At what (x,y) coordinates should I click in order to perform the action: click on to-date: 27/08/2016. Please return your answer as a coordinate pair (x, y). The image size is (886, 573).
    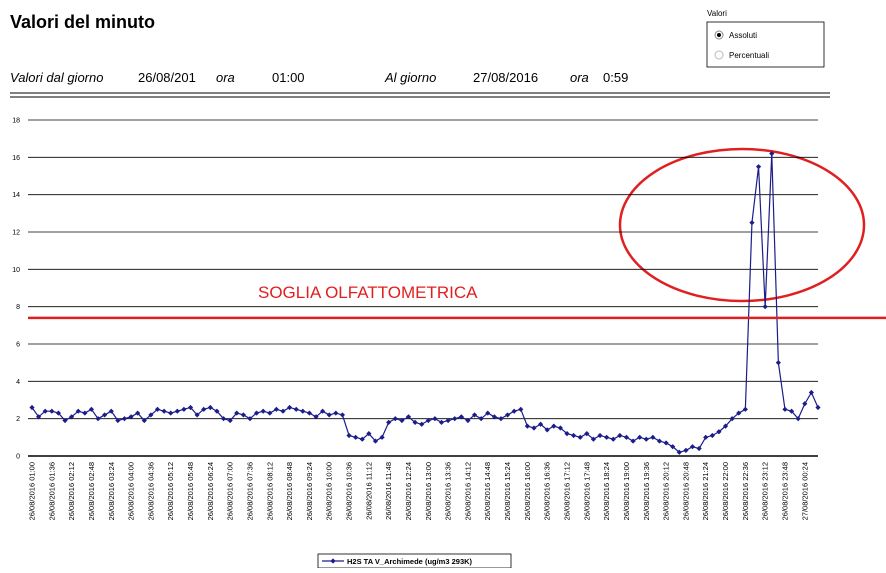
    Looking at the image, I should click on (505, 77).